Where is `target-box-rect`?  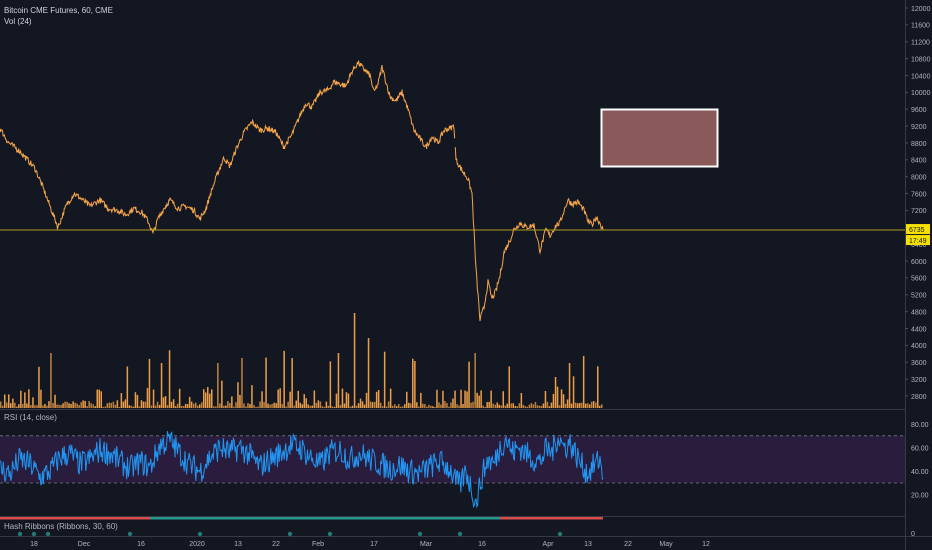
target-box-rect is located at coordinates (659, 138).